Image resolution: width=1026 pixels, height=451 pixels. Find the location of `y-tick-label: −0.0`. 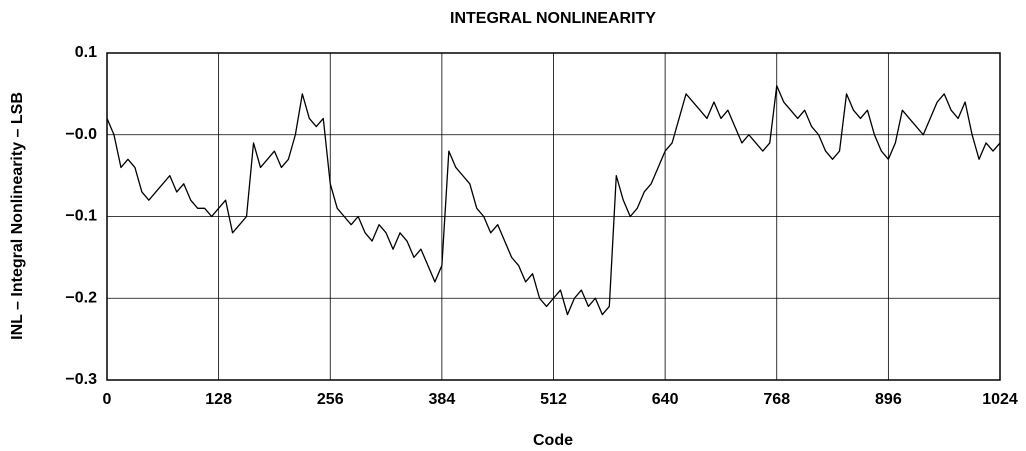

y-tick-label: −0.0 is located at coordinates (81, 134).